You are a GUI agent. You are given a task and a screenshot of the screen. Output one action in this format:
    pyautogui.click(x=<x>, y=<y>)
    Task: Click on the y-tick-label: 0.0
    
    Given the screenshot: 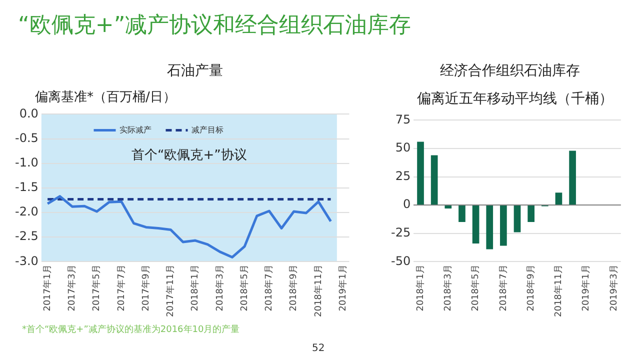 What is the action you would take?
    pyautogui.click(x=28, y=113)
    